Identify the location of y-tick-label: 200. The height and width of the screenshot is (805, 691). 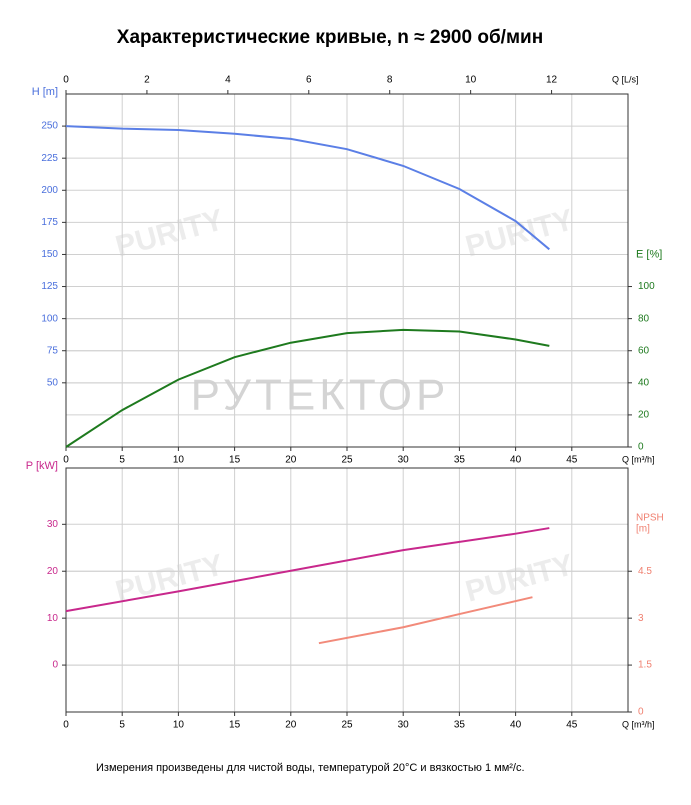
(49, 190).